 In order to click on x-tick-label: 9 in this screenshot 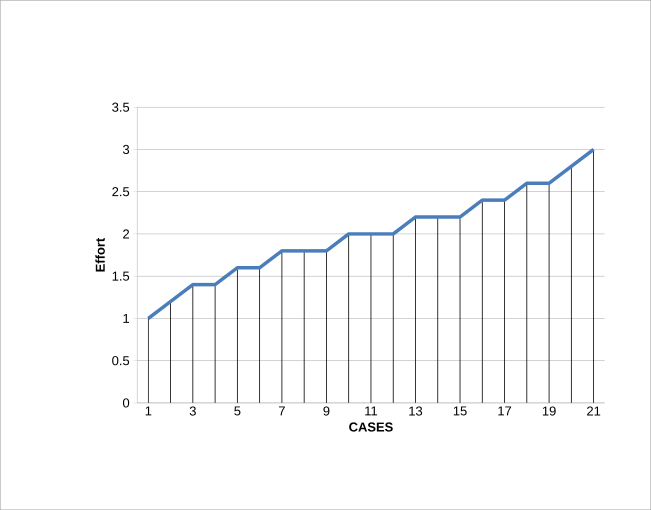, I will do `click(326, 411)`.